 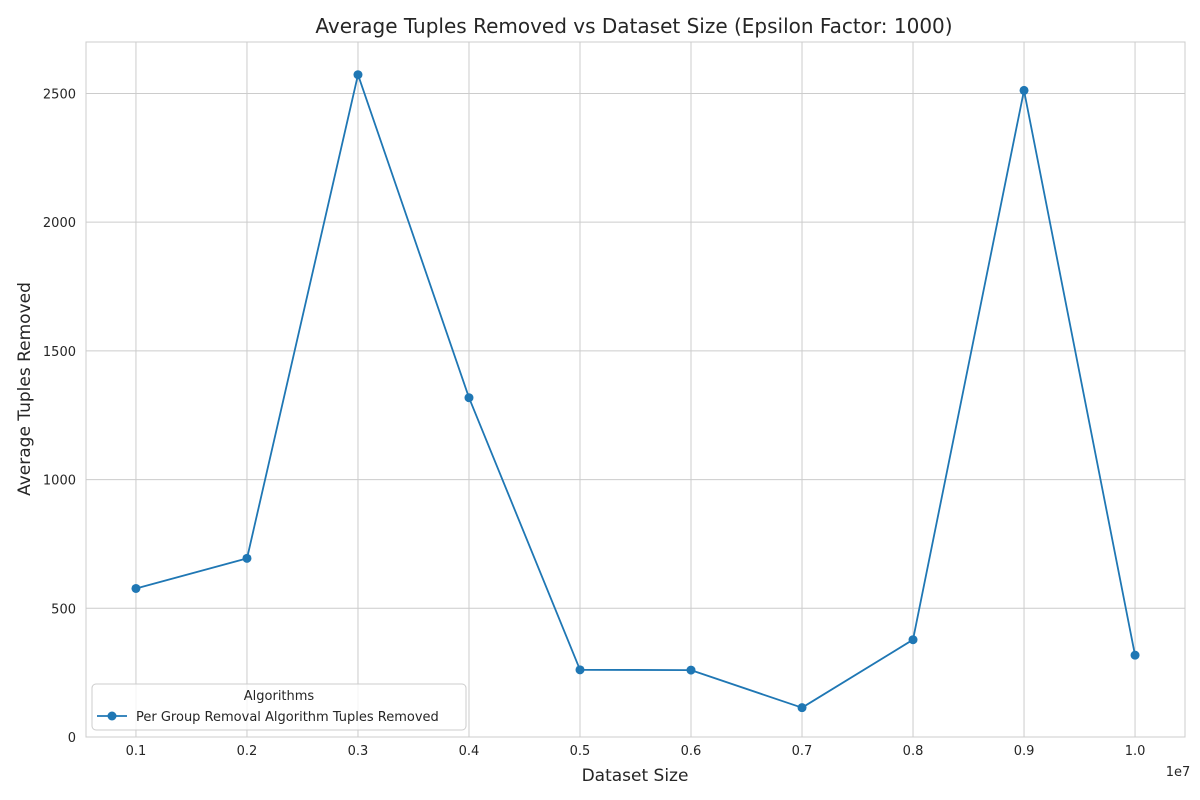 What do you see at coordinates (112, 716) in the screenshot?
I see `legend-marker-swatch` at bounding box center [112, 716].